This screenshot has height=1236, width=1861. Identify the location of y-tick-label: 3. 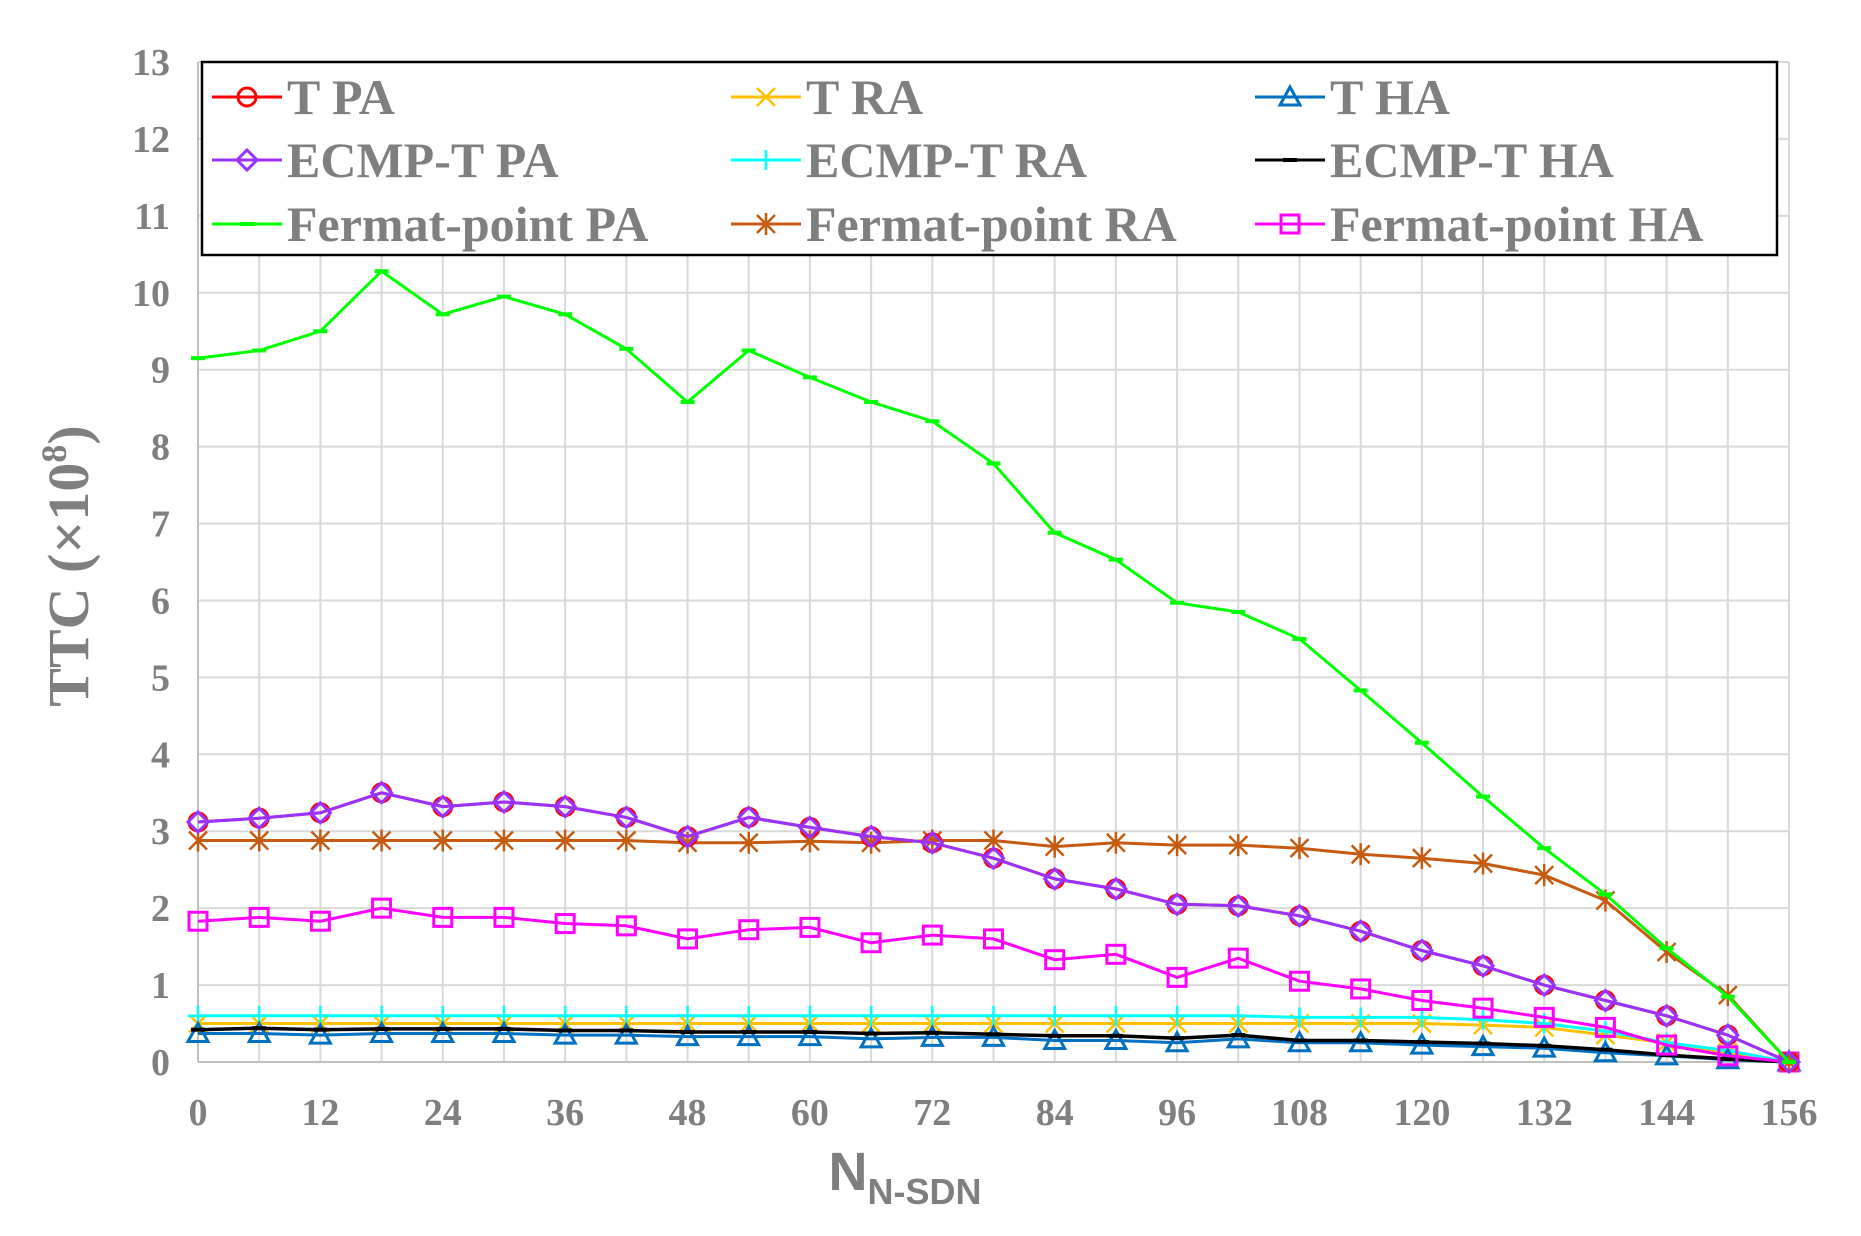
(160, 832).